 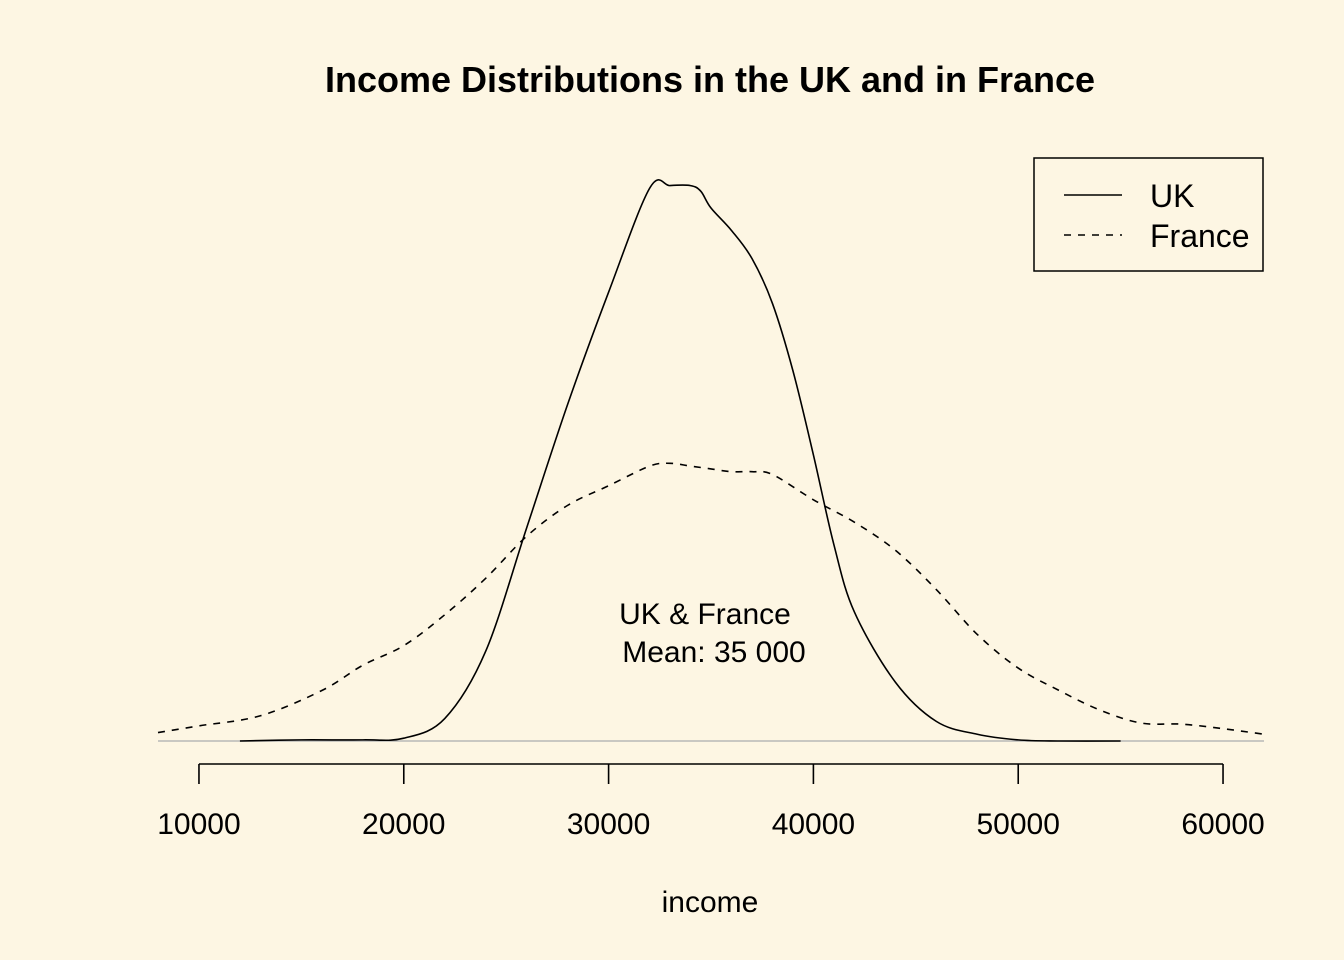 I want to click on legend-label-france: France, so click(x=1200, y=236).